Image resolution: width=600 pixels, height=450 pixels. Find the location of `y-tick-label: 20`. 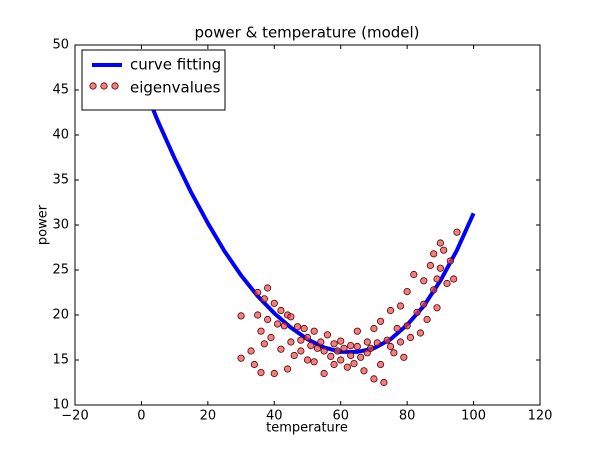

y-tick-label: 20 is located at coordinates (60, 315).